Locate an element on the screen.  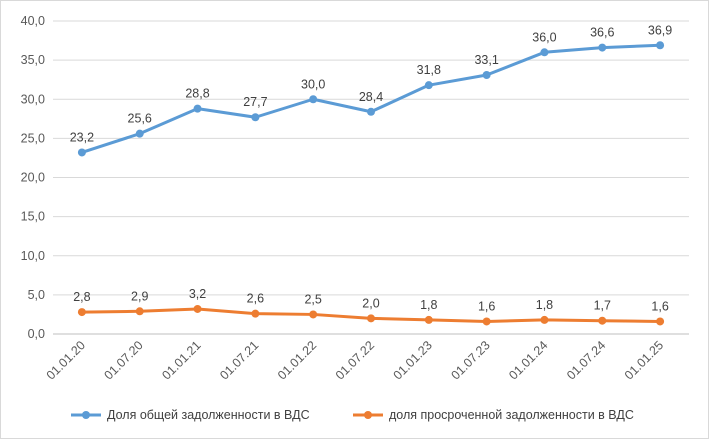
data-label-series-1: 27,7 is located at coordinates (255, 102).